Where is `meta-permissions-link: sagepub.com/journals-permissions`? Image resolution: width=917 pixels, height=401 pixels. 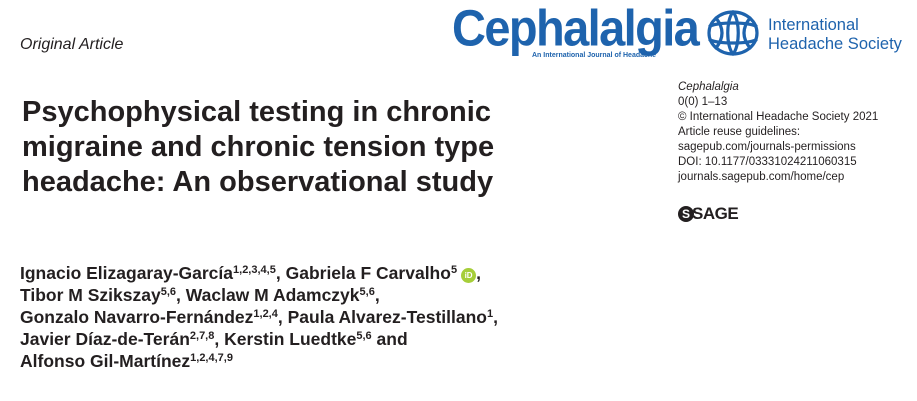 meta-permissions-link: sagepub.com/journals-permissions is located at coordinates (767, 147).